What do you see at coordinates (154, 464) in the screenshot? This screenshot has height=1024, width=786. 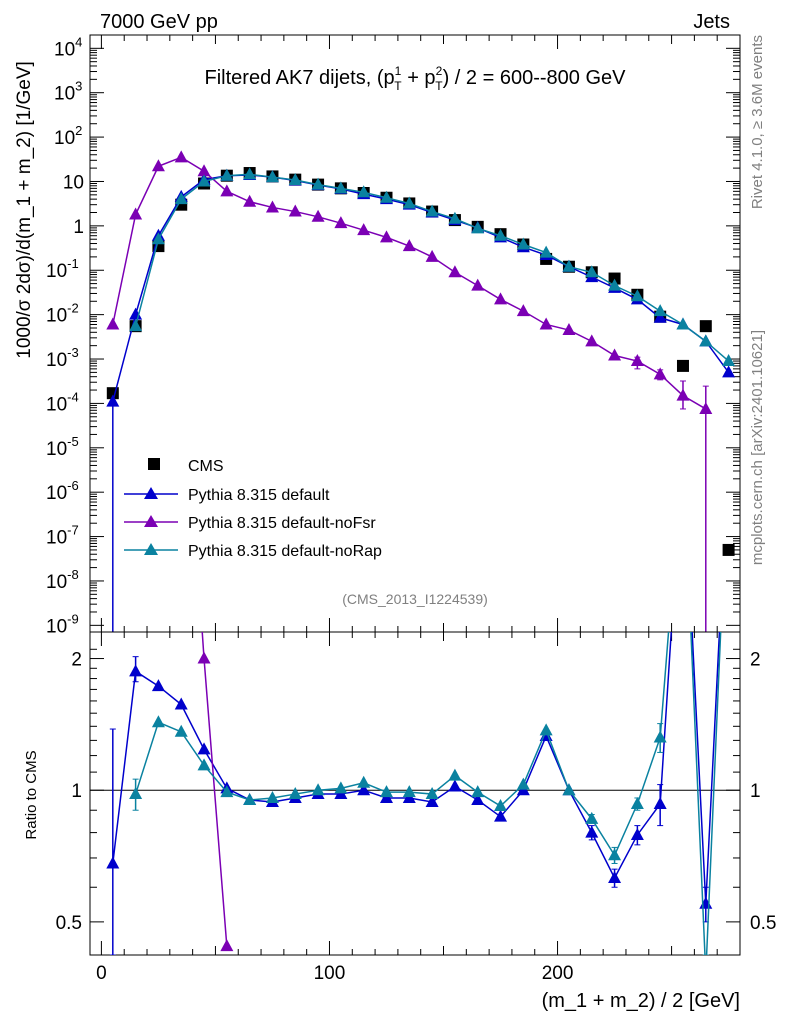 I see `legend-marker-cms` at bounding box center [154, 464].